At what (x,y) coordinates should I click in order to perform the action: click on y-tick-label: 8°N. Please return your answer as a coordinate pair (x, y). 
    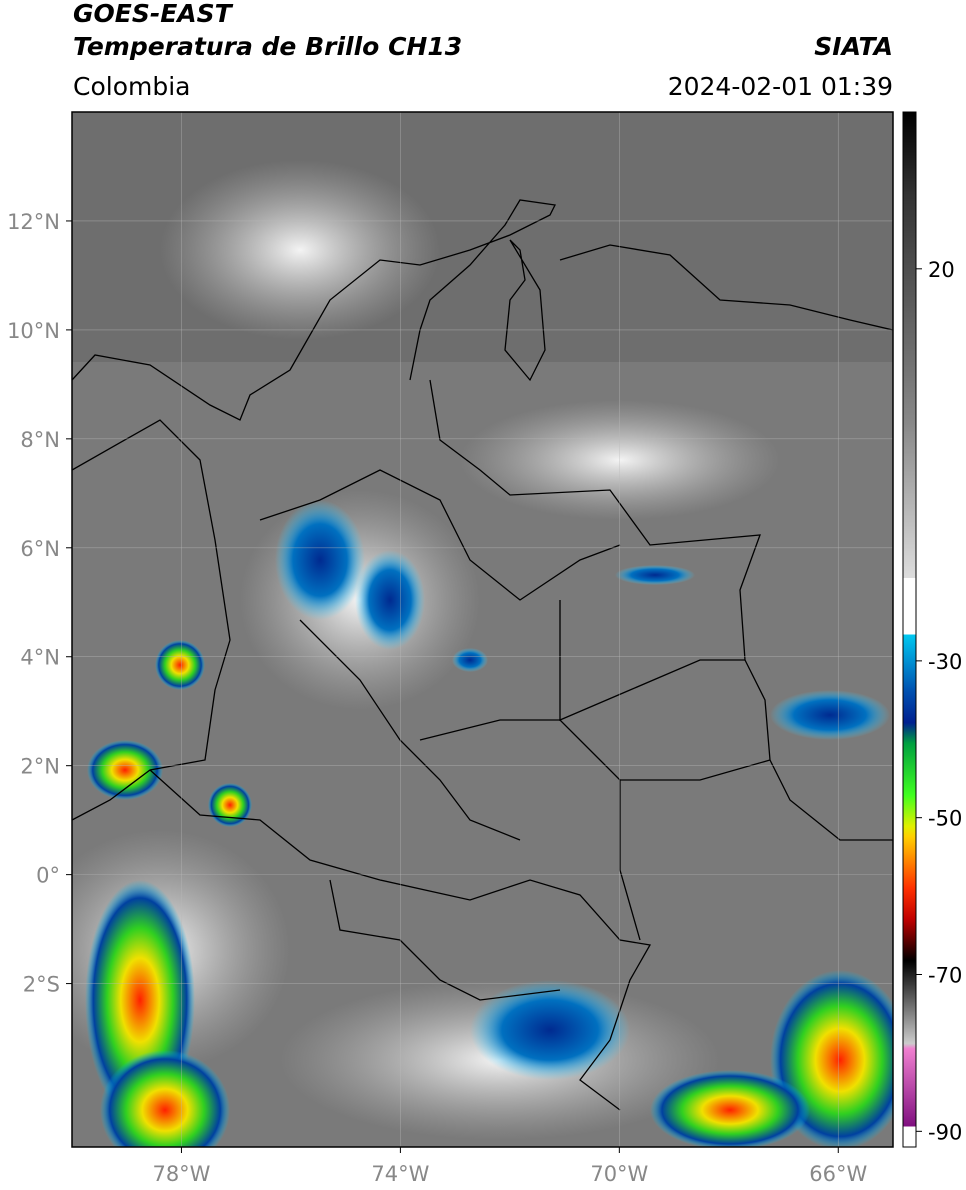
    Looking at the image, I should click on (40, 440).